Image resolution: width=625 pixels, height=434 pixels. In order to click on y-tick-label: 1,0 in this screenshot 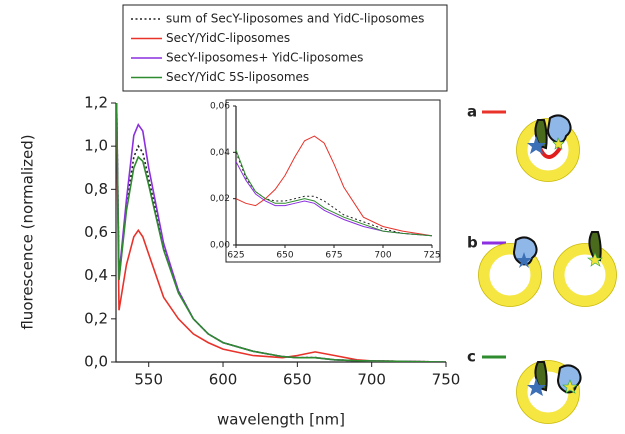, I will do `click(96, 146)`.